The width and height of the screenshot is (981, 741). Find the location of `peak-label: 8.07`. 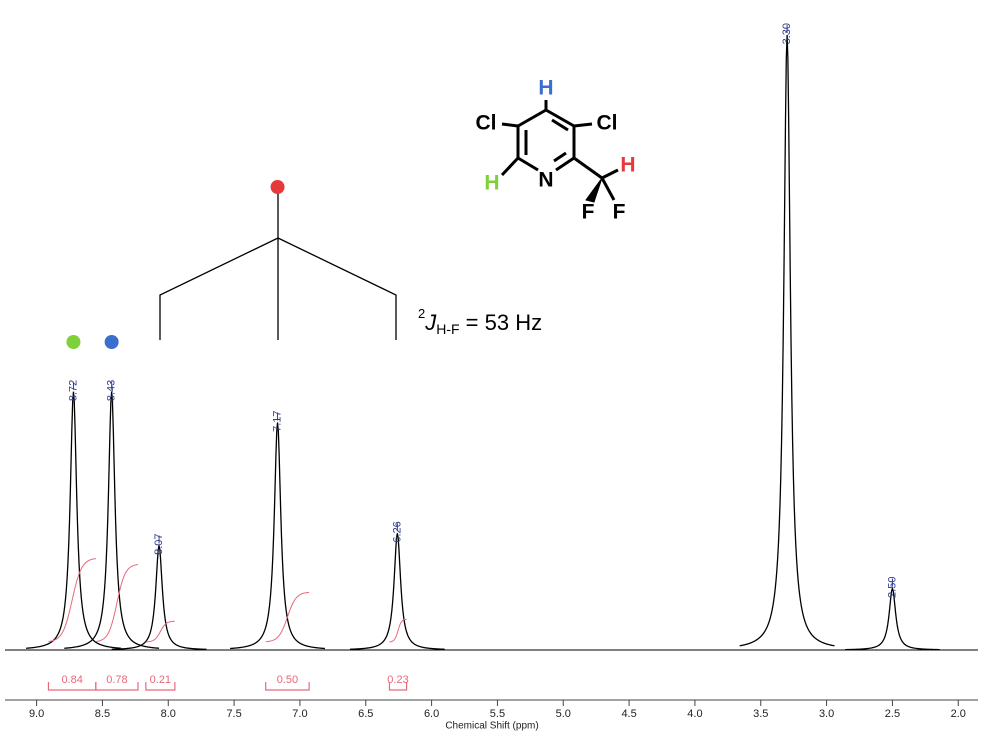

peak-label: 8.07 is located at coordinates (159, 543).